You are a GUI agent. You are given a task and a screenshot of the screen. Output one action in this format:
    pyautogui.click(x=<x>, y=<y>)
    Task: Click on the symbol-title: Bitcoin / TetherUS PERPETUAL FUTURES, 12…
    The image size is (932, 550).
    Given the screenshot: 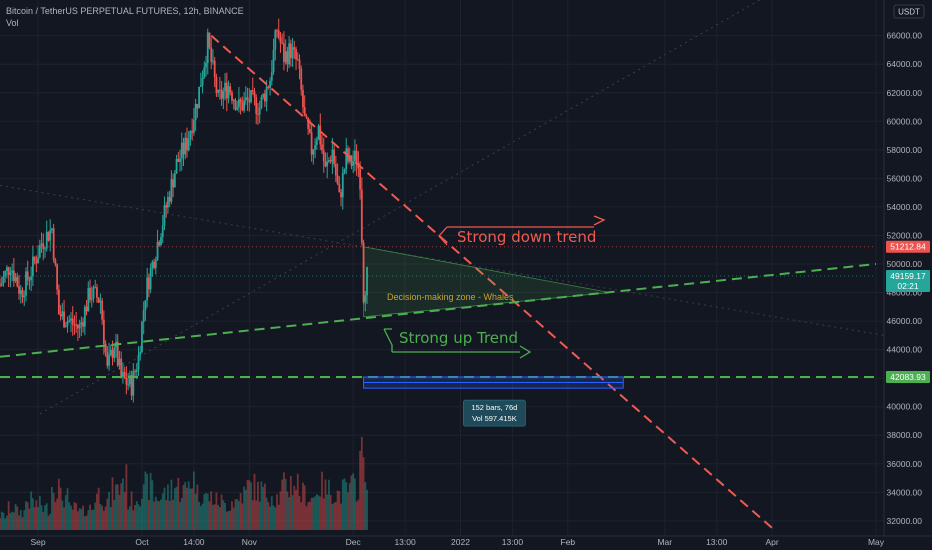 What is the action you would take?
    pyautogui.click(x=125, y=11)
    